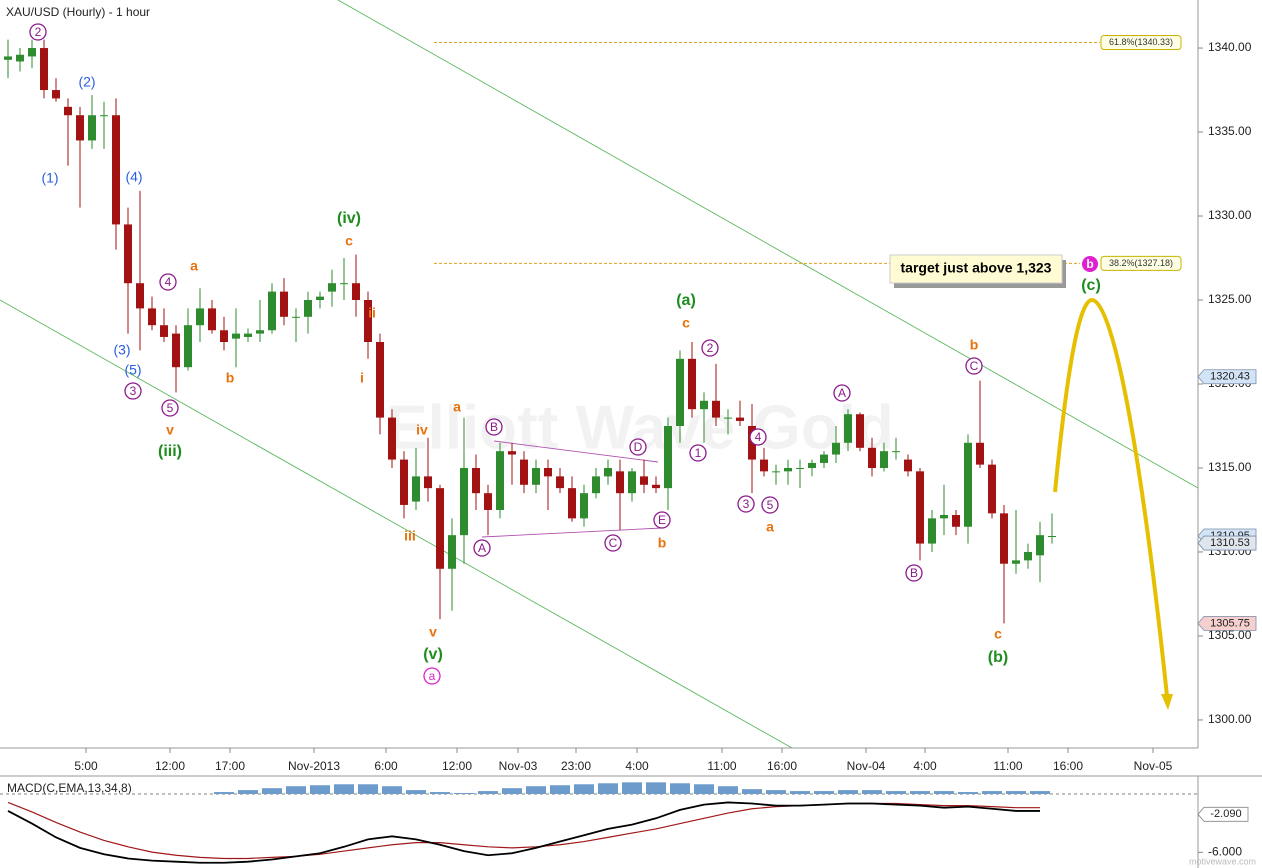 This screenshot has width=1262, height=868. Describe the element at coordinates (746, 504) in the screenshot. I see `wave-label: 3` at that location.